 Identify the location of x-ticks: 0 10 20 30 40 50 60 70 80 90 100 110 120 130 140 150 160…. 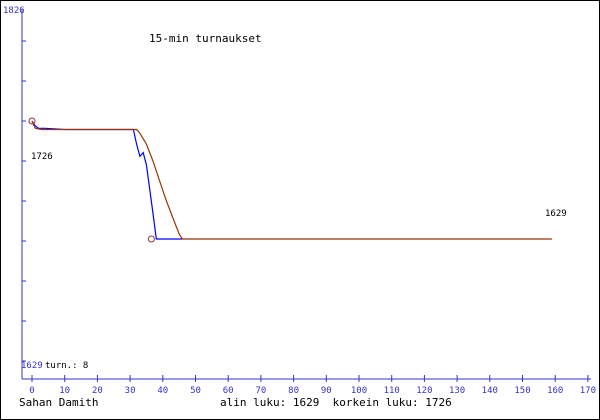
(312, 385).